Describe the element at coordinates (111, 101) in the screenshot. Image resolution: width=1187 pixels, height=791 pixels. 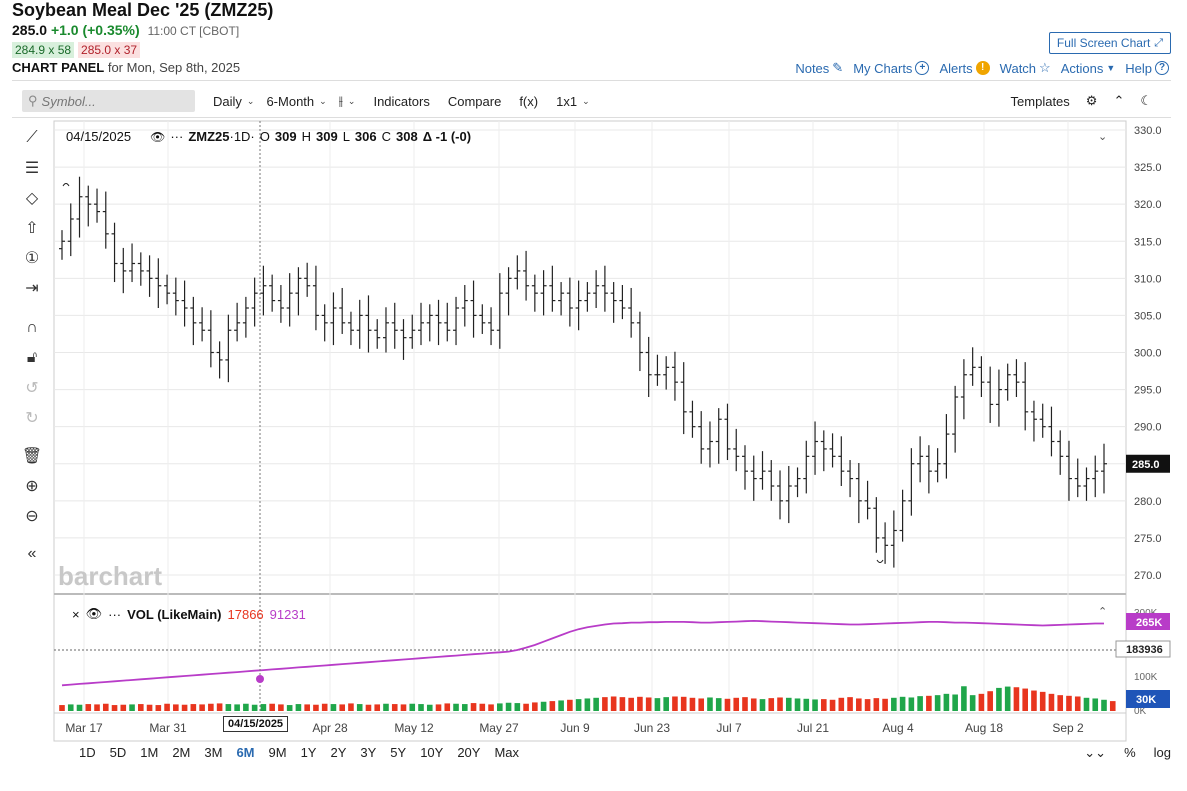
I see `symbol-input` at that location.